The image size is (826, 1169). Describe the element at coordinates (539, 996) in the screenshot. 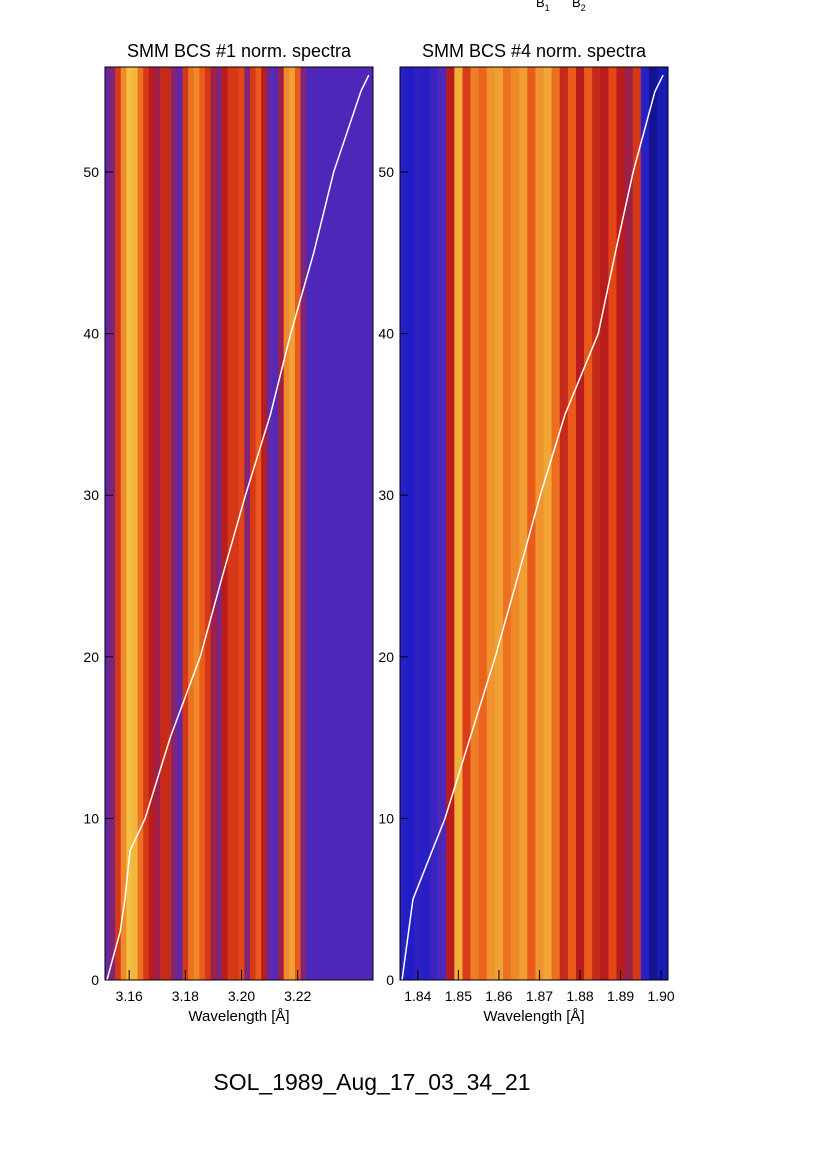

I see `x-tick-label: 1.87` at that location.